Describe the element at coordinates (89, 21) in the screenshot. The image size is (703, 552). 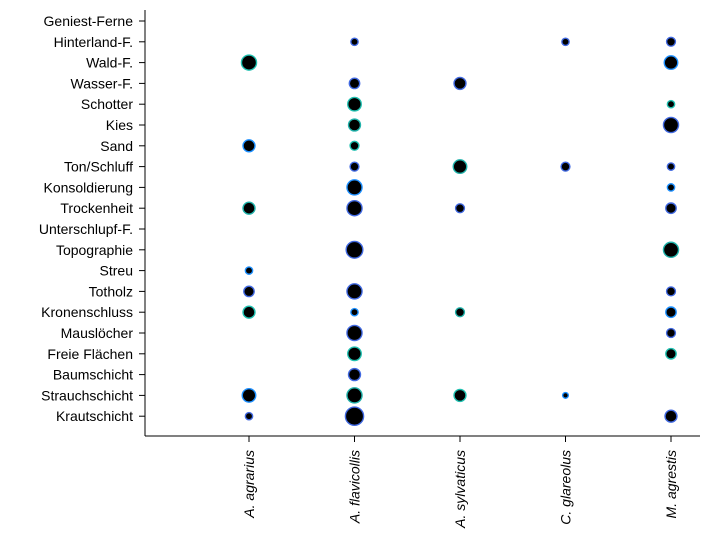
I see `y-tick-label: Geniest-Ferne` at that location.